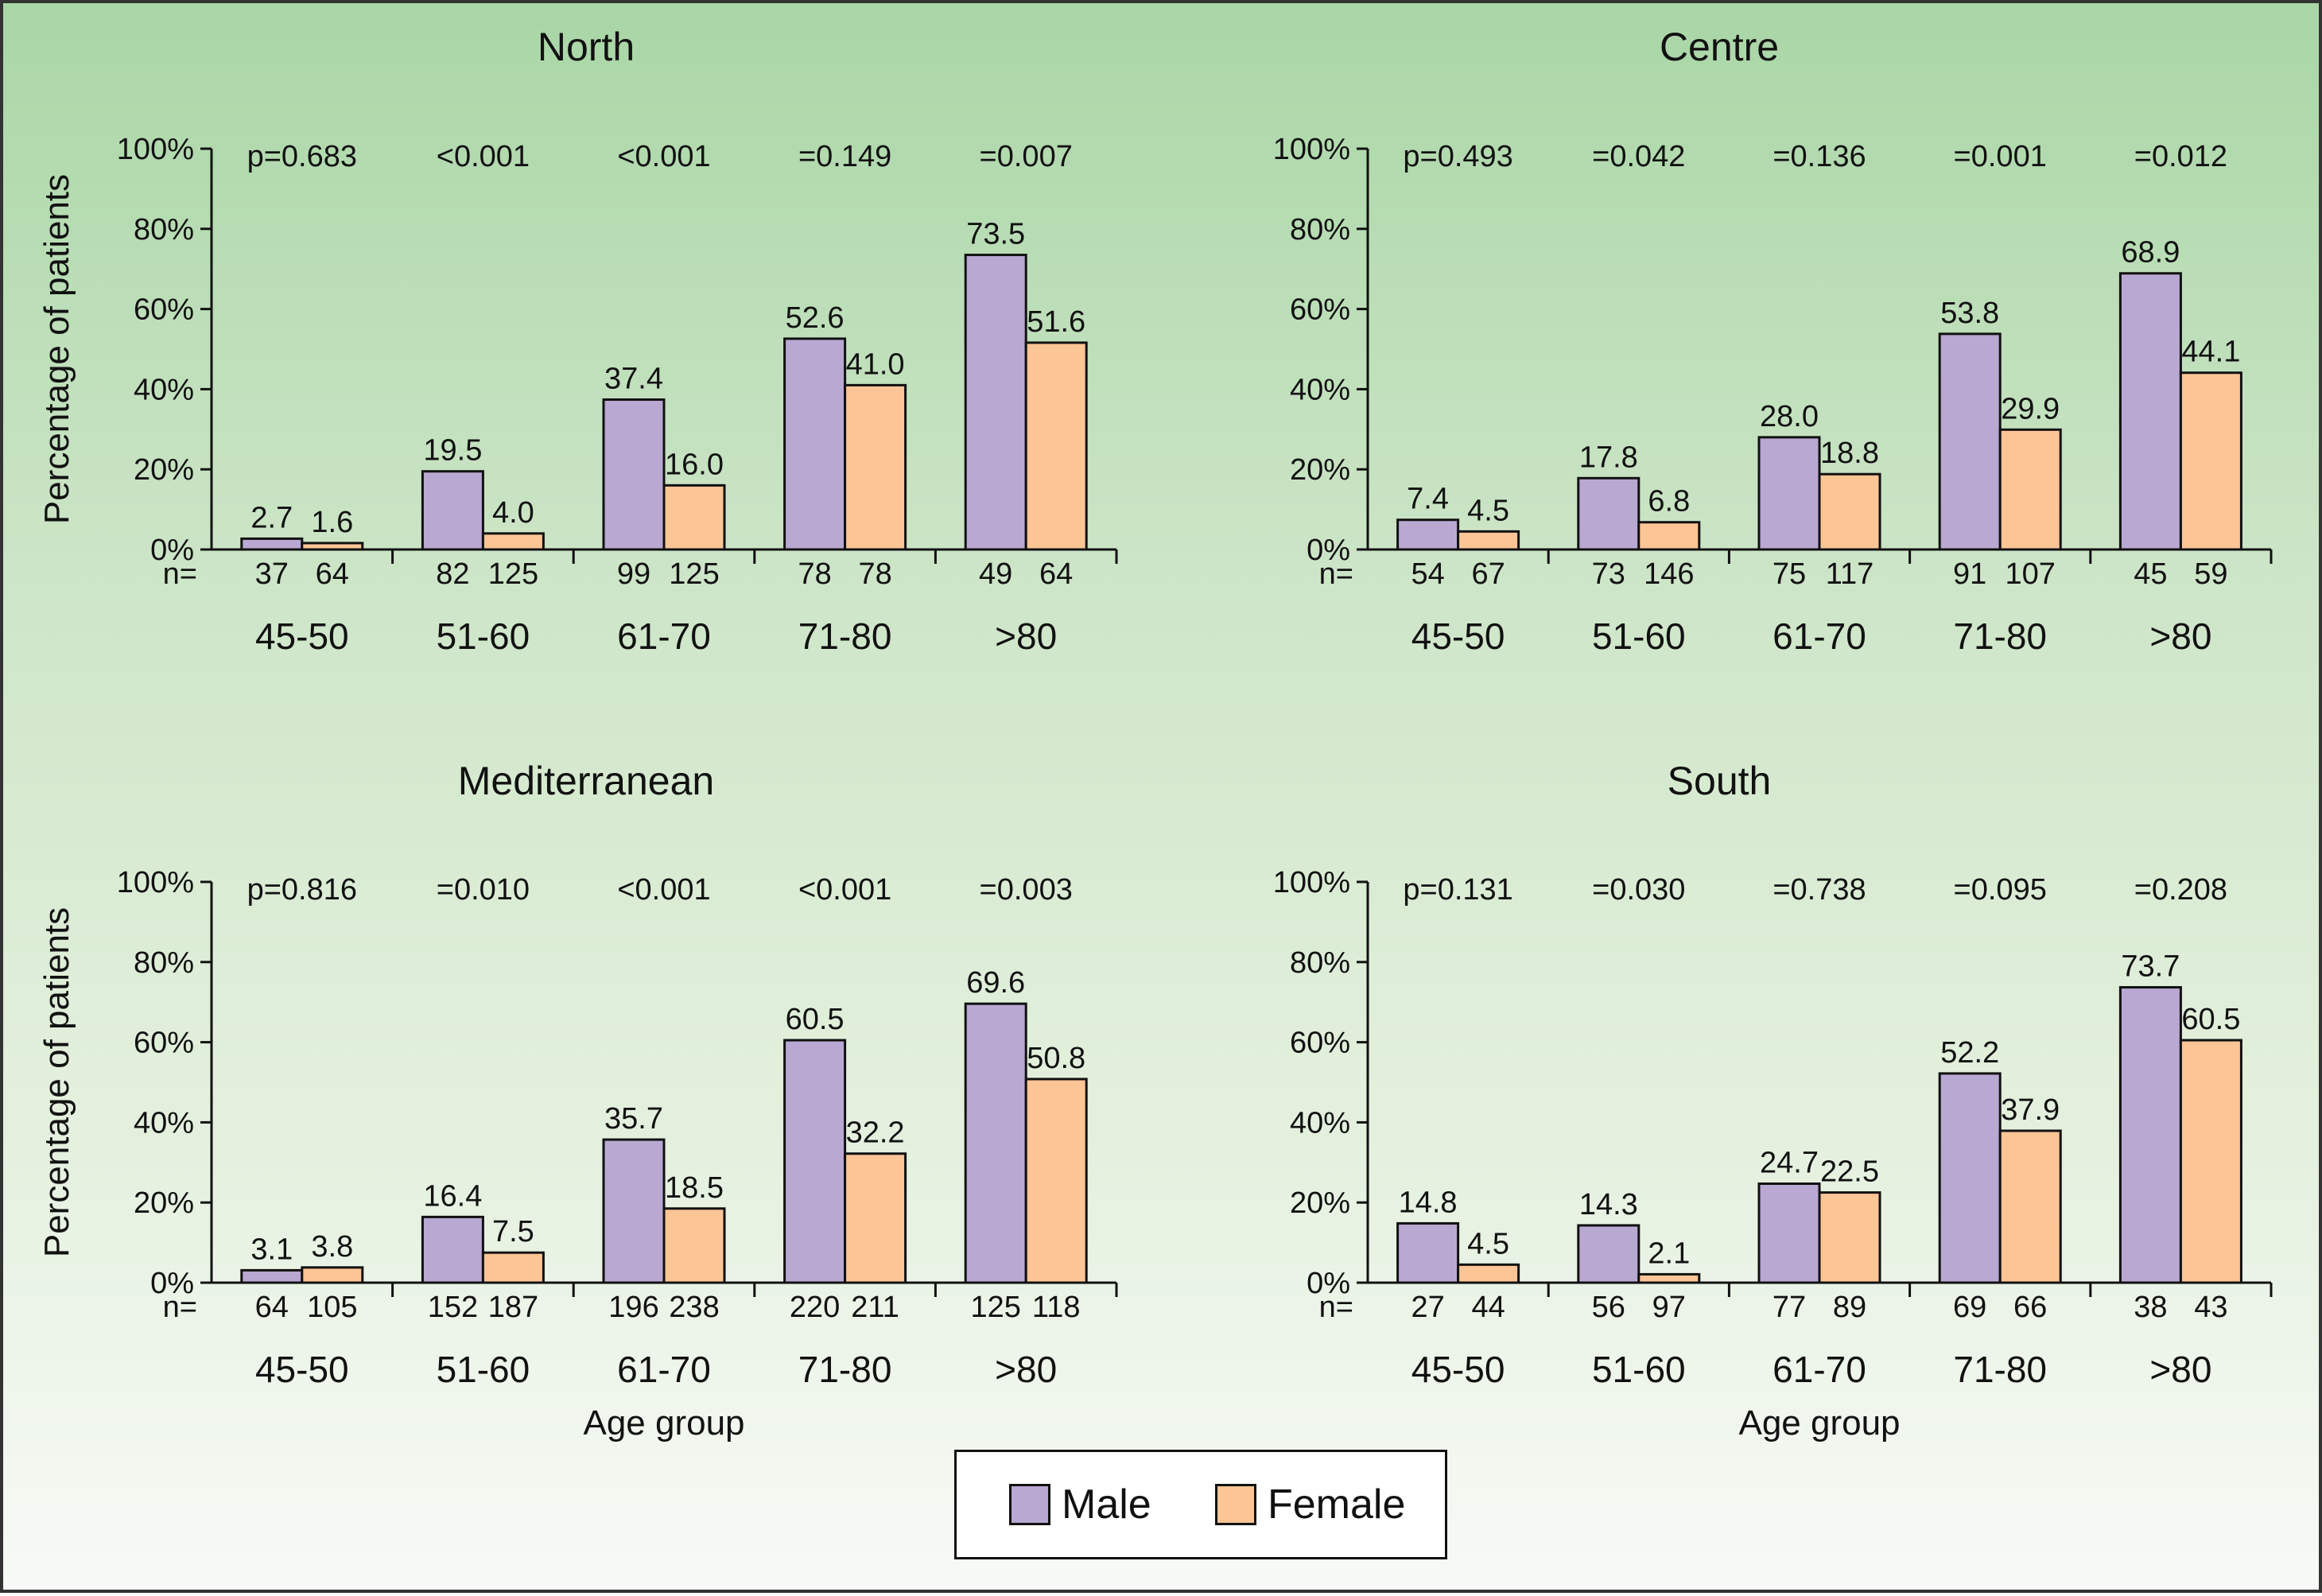 Image resolution: width=2322 pixels, height=1596 pixels. I want to click on panel-4-value-label-female: 37.9, so click(2030, 1110).